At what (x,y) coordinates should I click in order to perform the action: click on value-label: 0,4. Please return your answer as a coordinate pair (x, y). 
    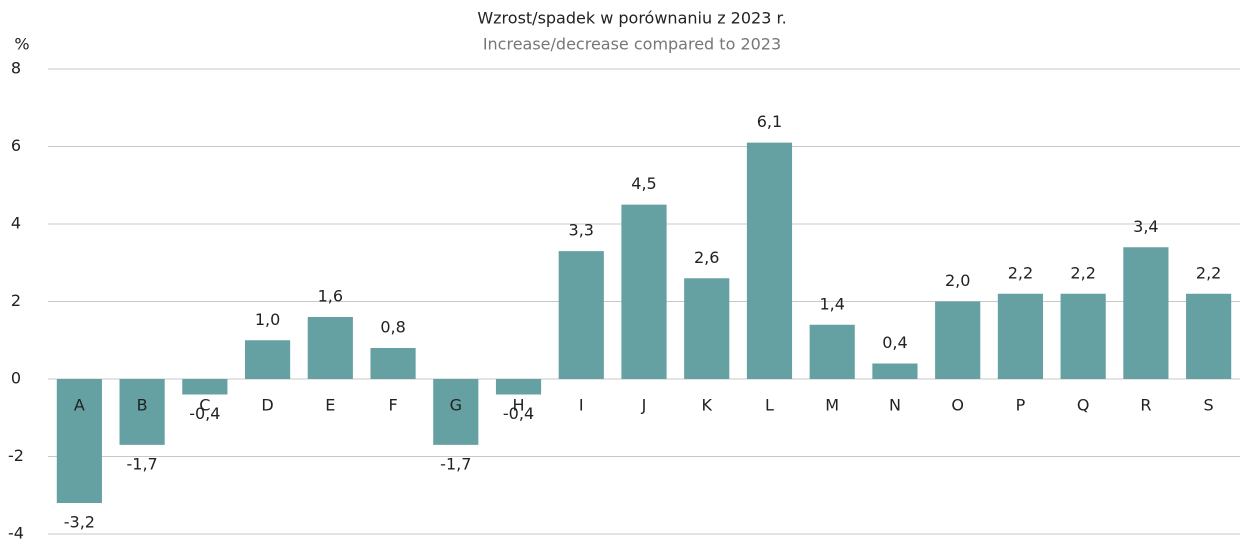
    Looking at the image, I should click on (894, 342).